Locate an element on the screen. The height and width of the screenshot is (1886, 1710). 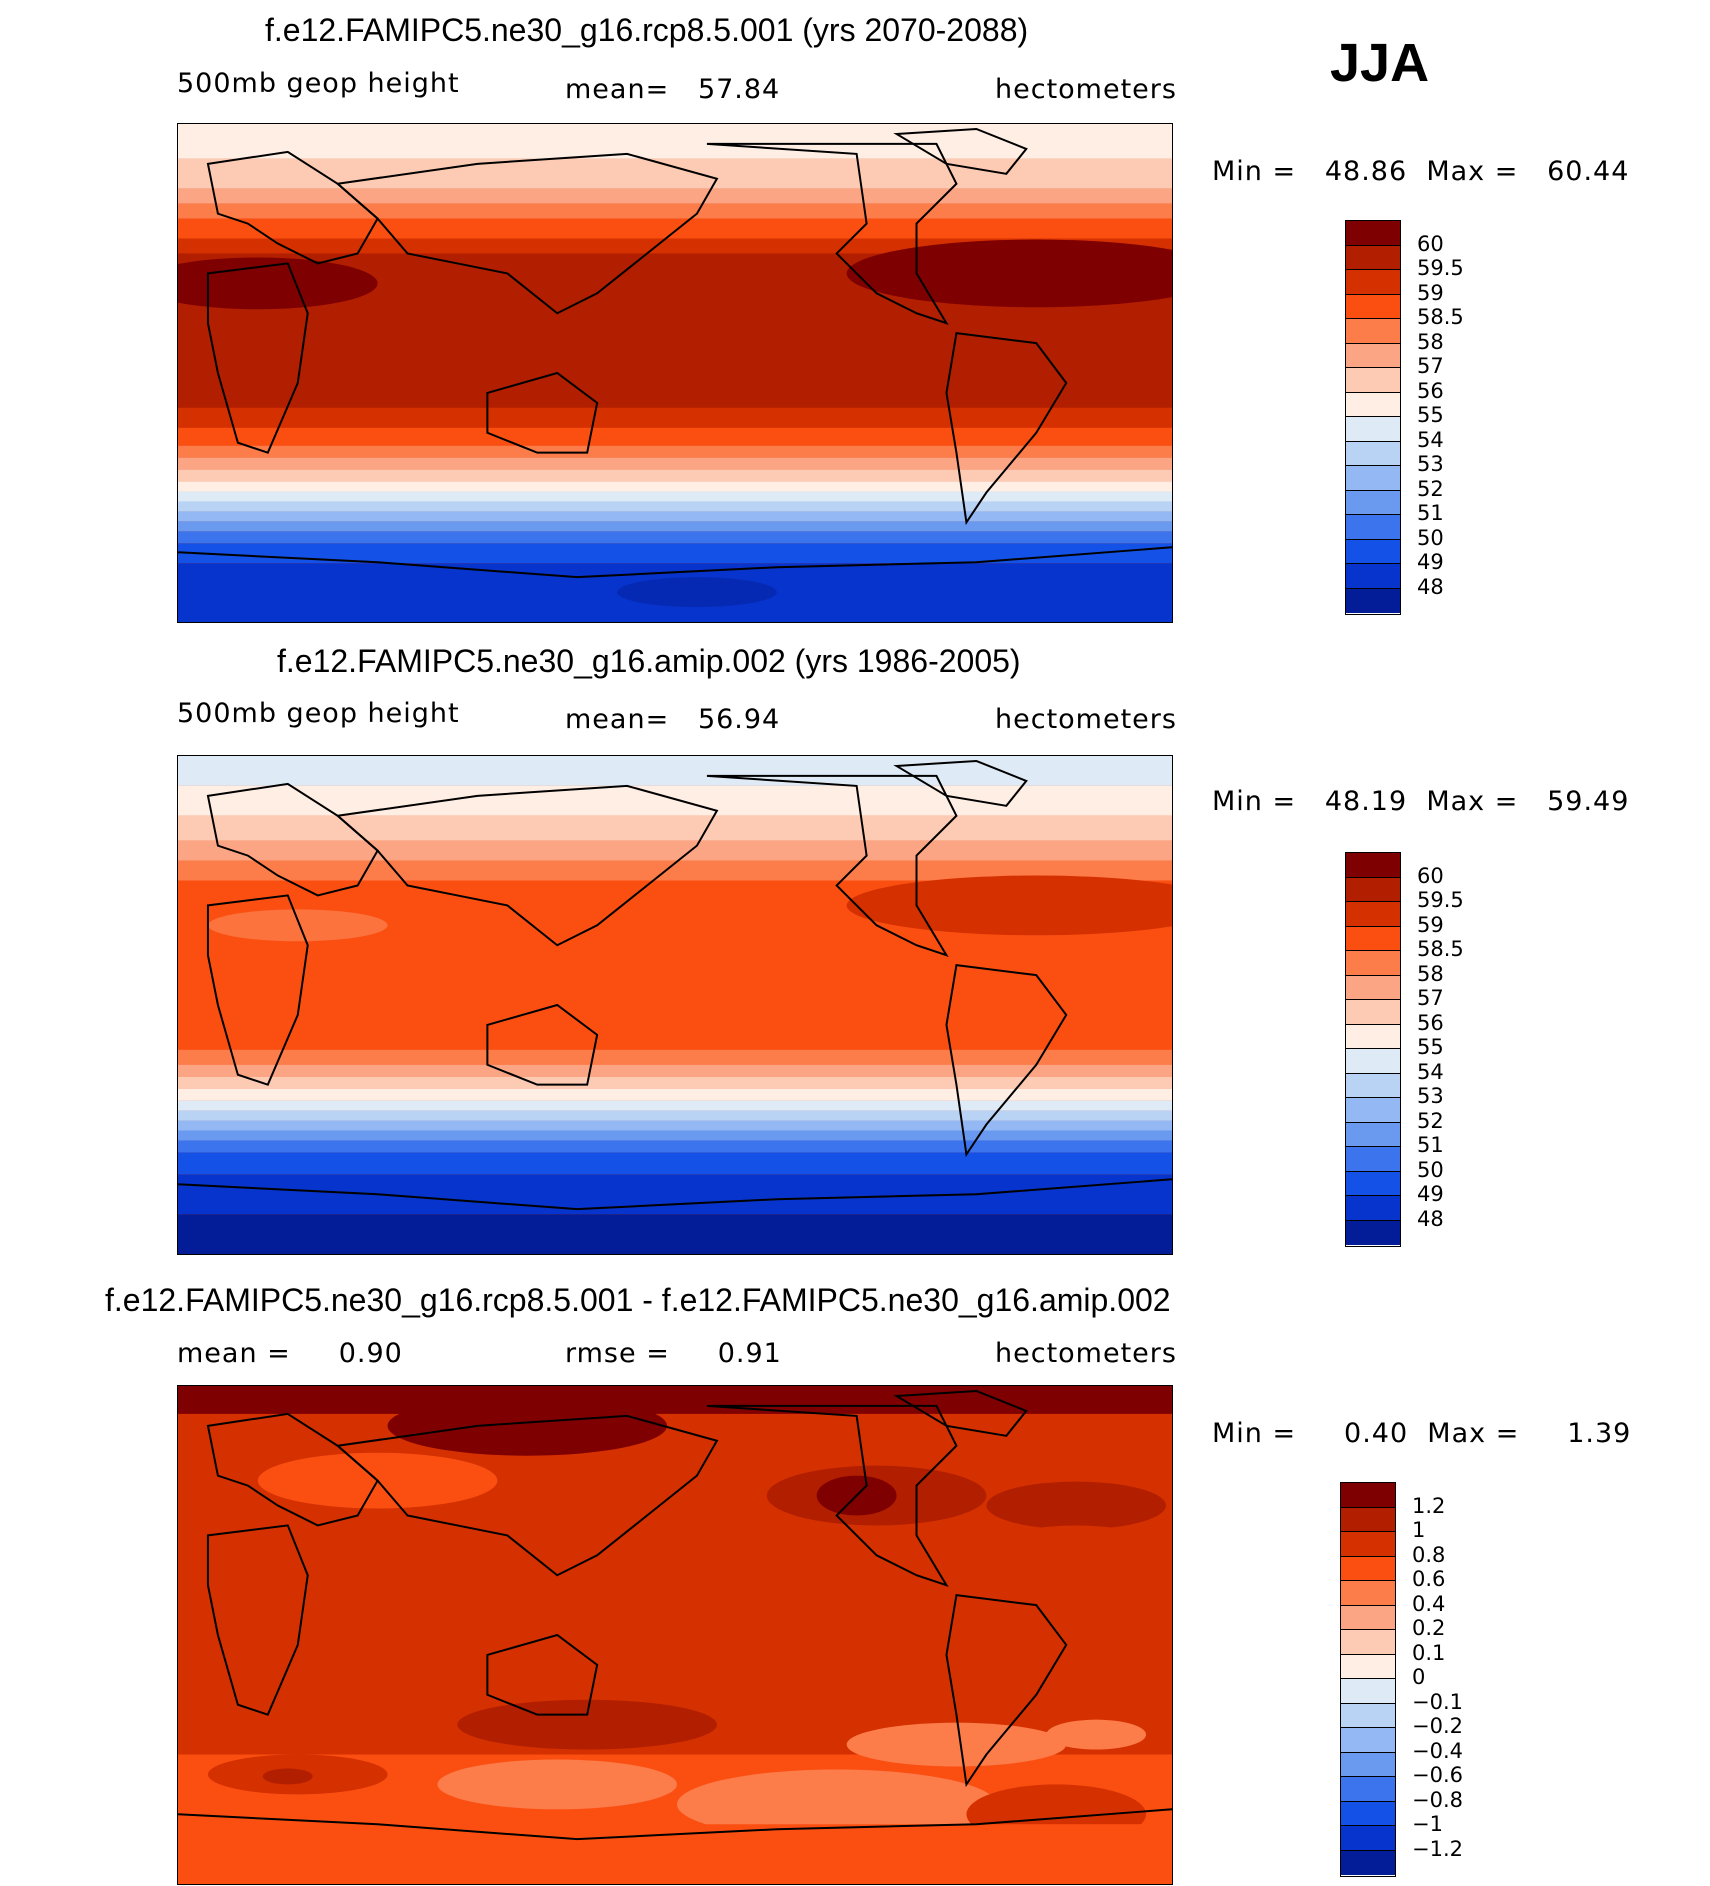
panel-1-units-label: hectometers is located at coordinates (1086, 89).